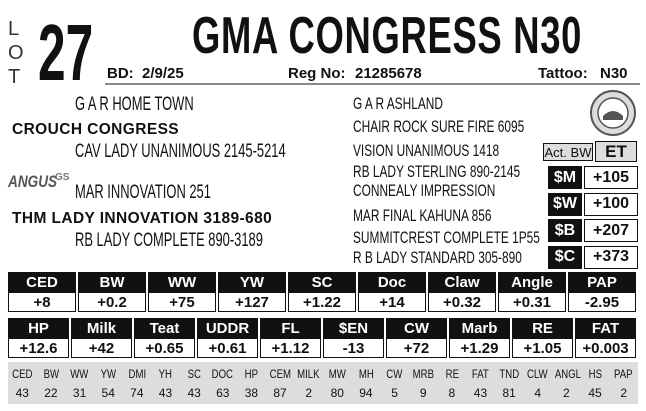 The height and width of the screenshot is (411, 646). I want to click on percentile-value: 80, so click(337, 393).